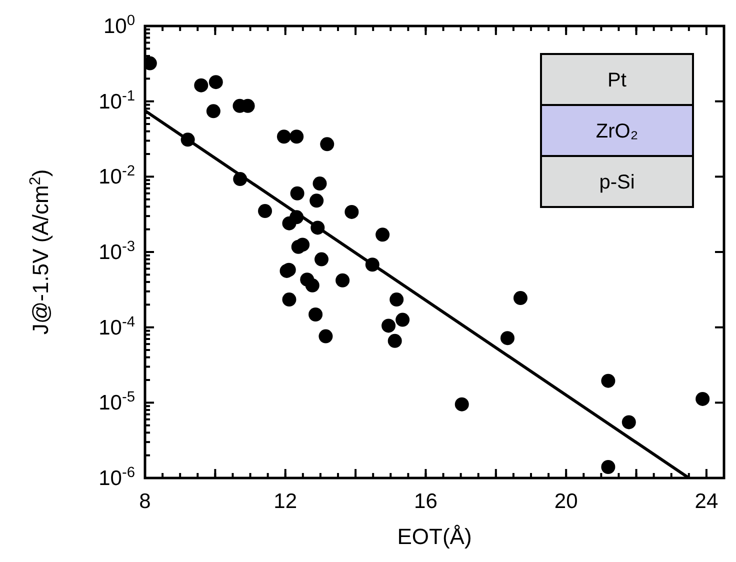 This screenshot has width=736, height=562. I want to click on y-tick-label: 10$^{-6}$, so click(116, 477).